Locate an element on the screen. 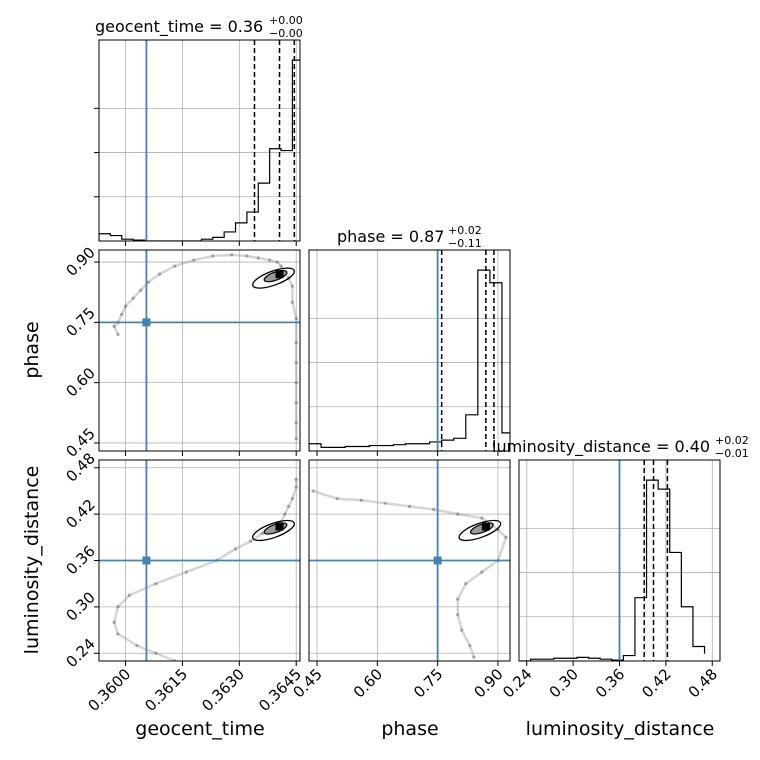 This screenshot has width=760, height=760. hist-luminosity-distance-group is located at coordinates (612, 560).